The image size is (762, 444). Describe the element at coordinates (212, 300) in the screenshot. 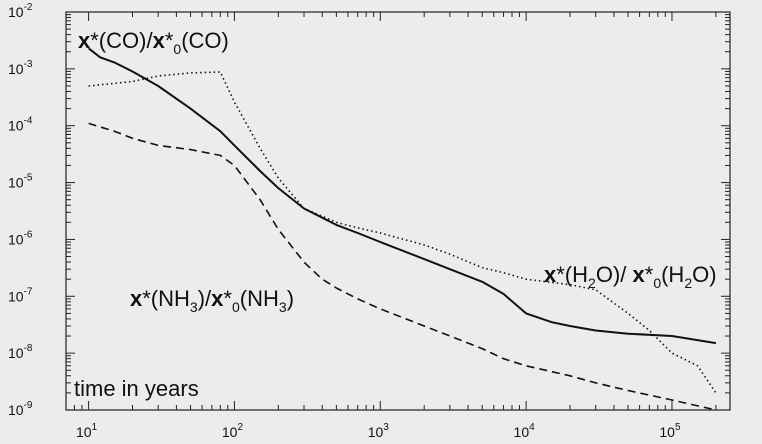

I see `series-label-dashed: x*(NH3)/x*0(NH3)` at that location.